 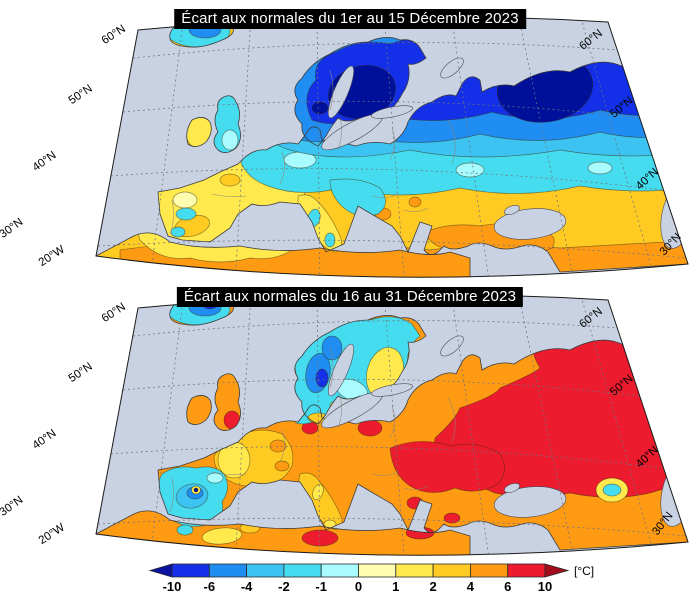 I want to click on colorbar-tick: -1, so click(x=321, y=586).